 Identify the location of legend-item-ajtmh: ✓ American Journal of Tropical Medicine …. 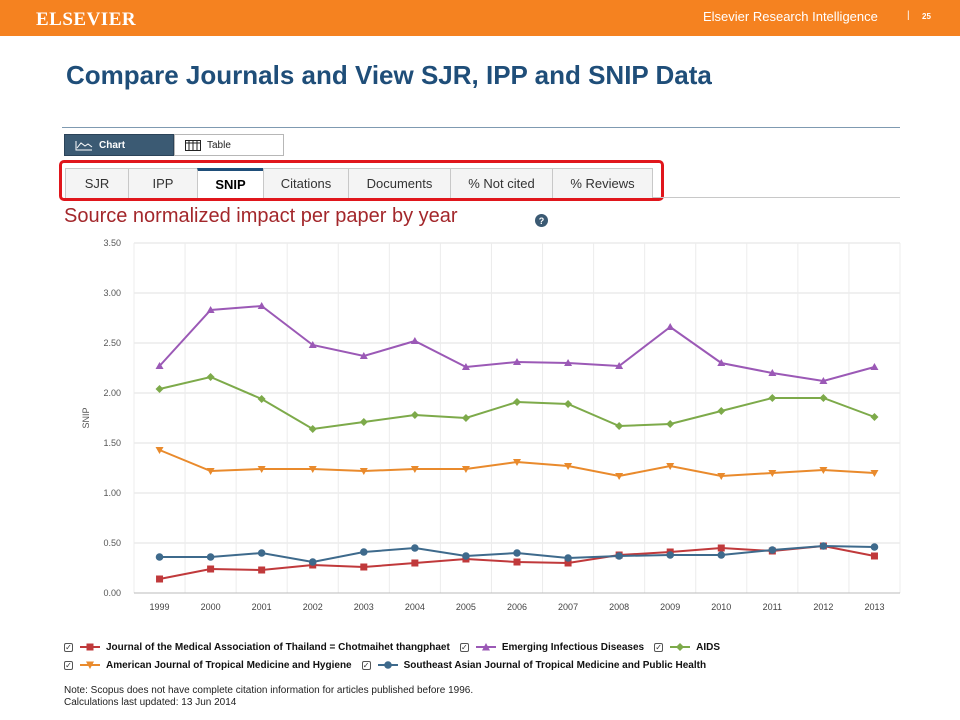
(208, 665).